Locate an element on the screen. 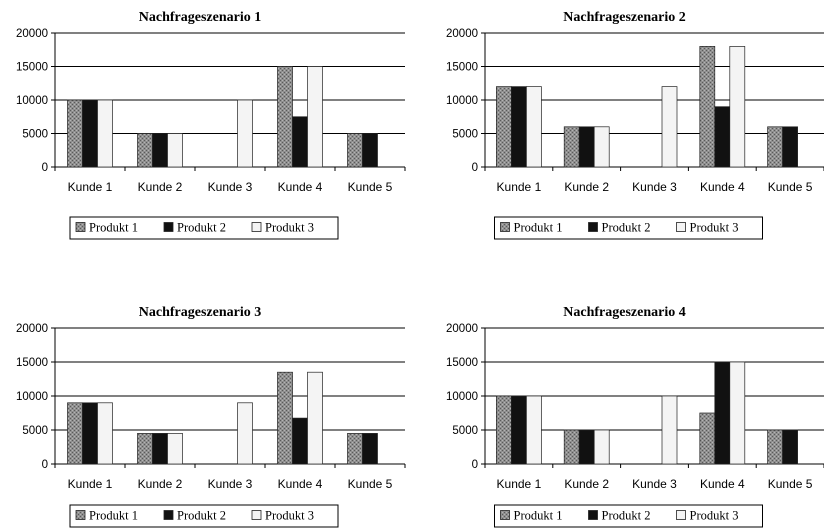 This screenshot has height=532, width=824. chart-title: Nachfrageszenario 4 is located at coordinates (624, 312).